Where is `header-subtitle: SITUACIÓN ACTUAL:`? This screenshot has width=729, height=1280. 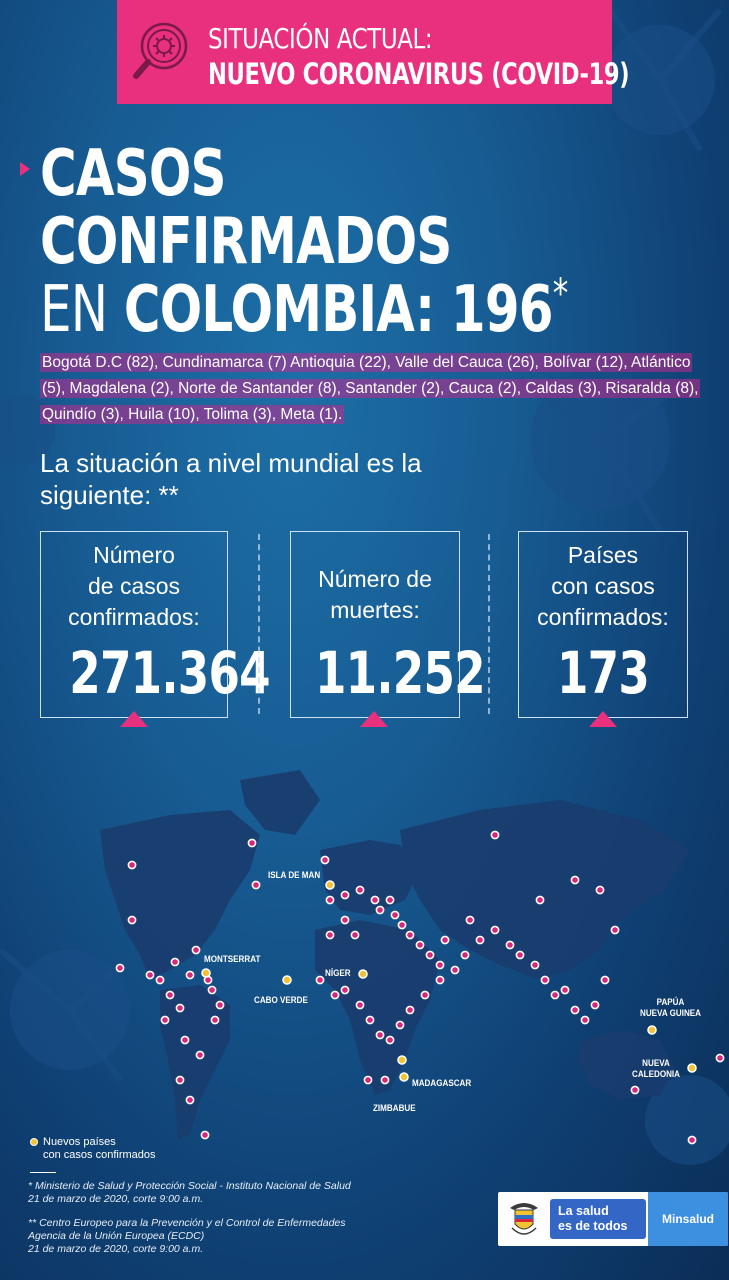
header-subtitle: SITUACIÓN ACTUAL: is located at coordinates (320, 38).